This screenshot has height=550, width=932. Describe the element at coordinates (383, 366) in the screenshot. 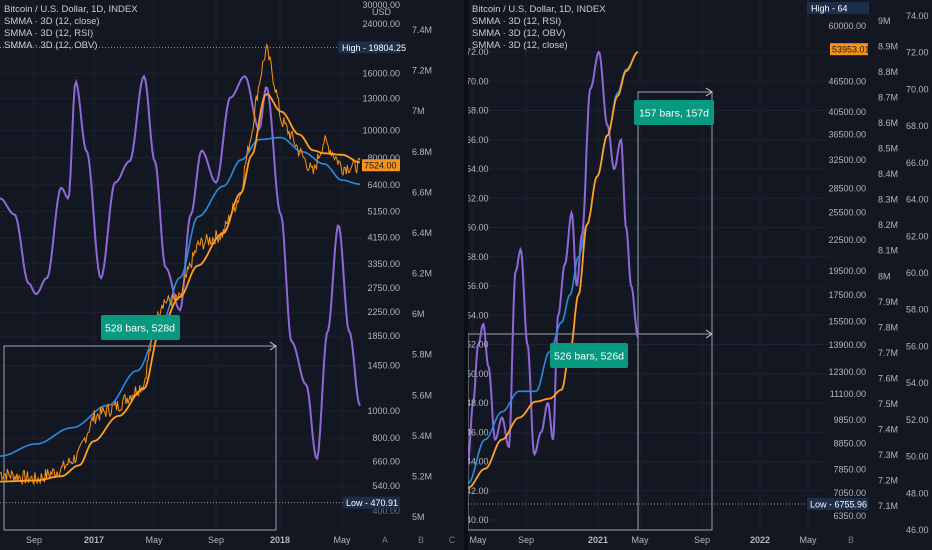

I see `price-tick-label: 1450.00` at that location.